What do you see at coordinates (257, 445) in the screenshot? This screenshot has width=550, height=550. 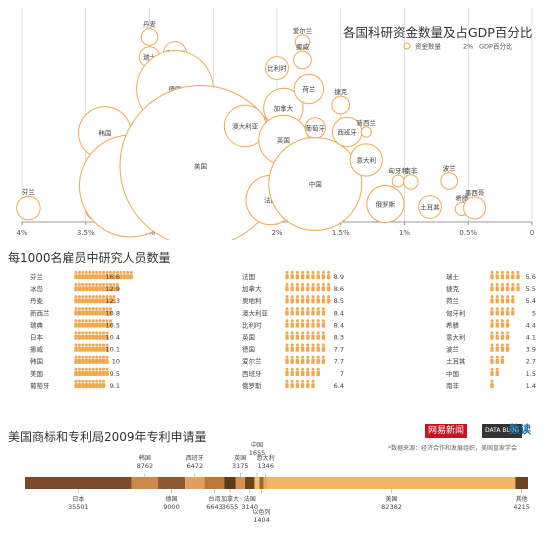 I see `patent-label: 中国` at bounding box center [257, 445].